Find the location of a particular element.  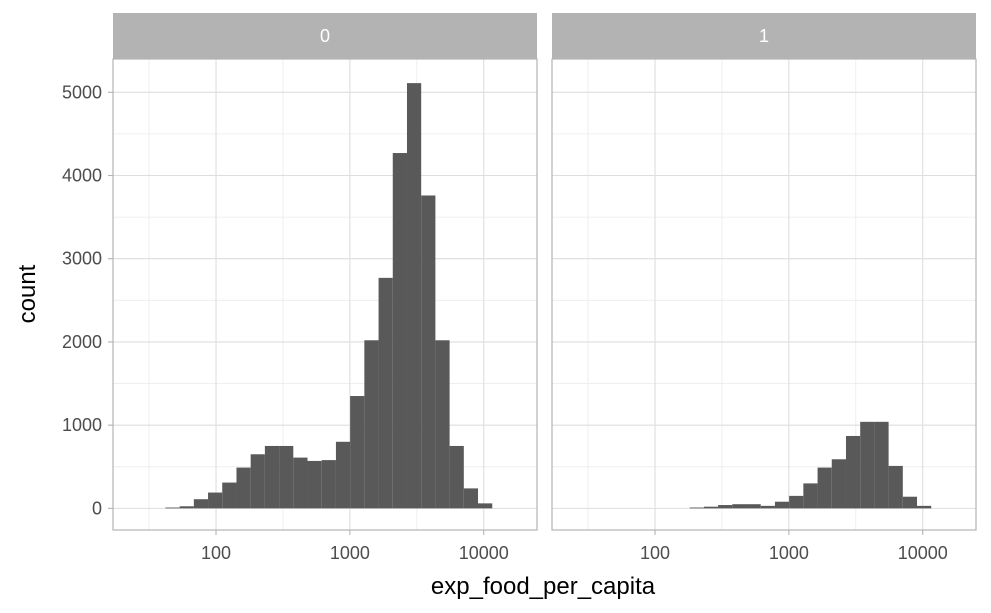

y-axis-title: count is located at coordinates (27, 293).